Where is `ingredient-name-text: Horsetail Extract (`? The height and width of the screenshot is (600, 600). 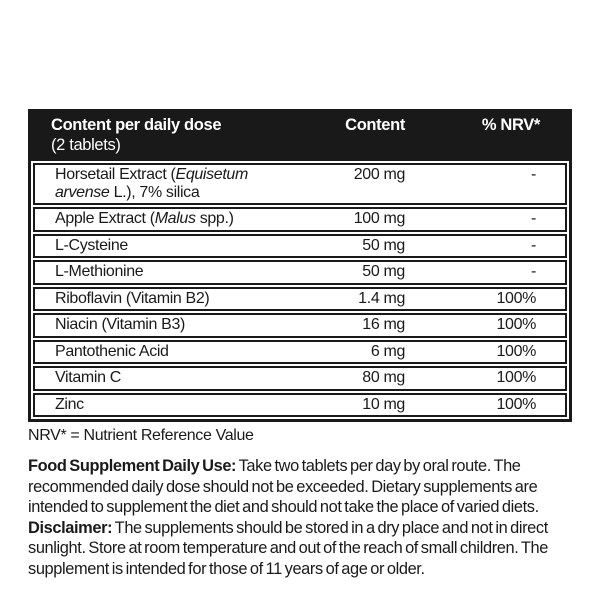
ingredient-name-text: Horsetail Extract ( is located at coordinates (115, 174).